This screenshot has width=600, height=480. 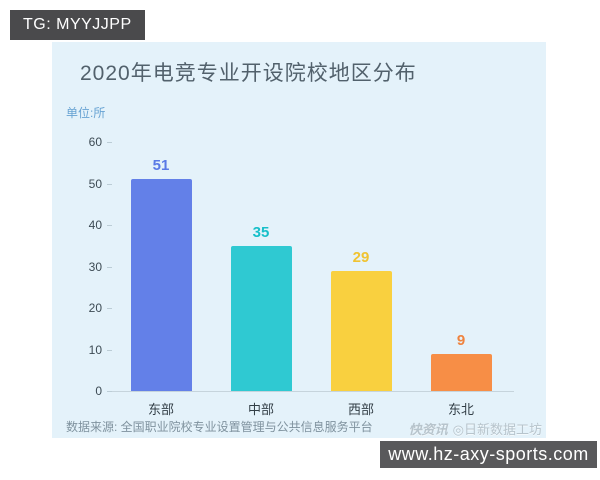 I want to click on bar-value-label: 35, so click(x=261, y=232).